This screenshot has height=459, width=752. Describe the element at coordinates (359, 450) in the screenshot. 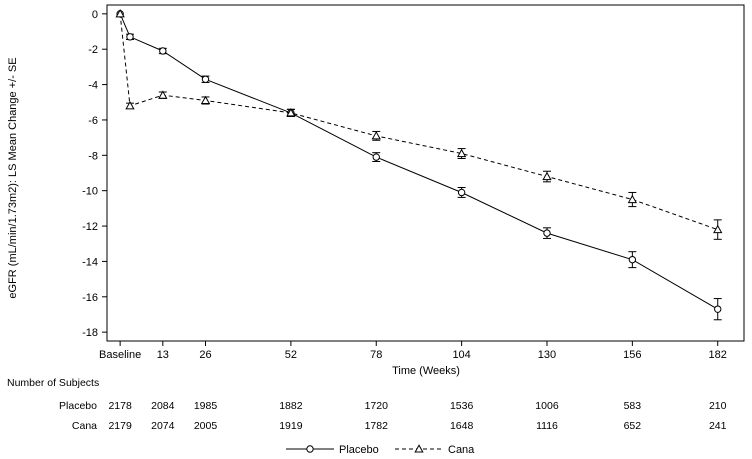

I see `legend-label-placebo: Placebo` at that location.